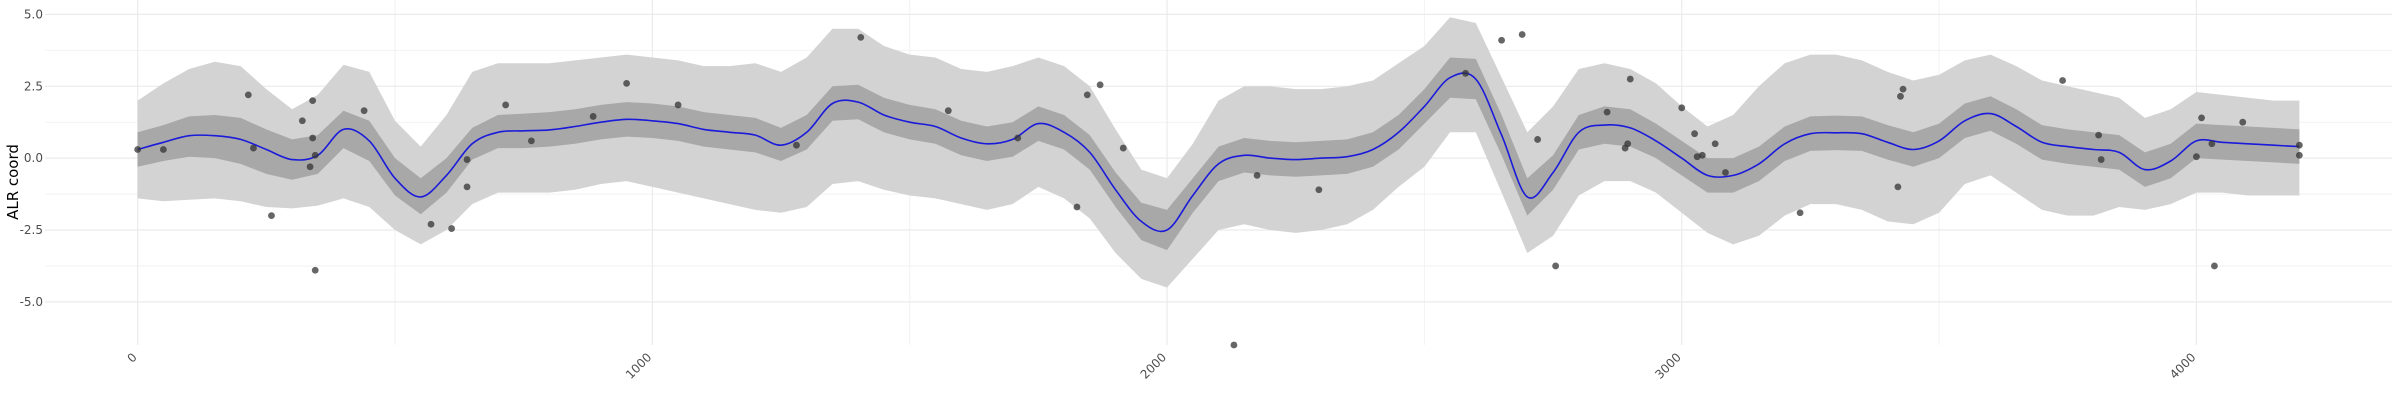 This screenshot has height=400, width=2400. What do you see at coordinates (13, 182) in the screenshot?
I see `y-axis-title: ALR coord` at bounding box center [13, 182].